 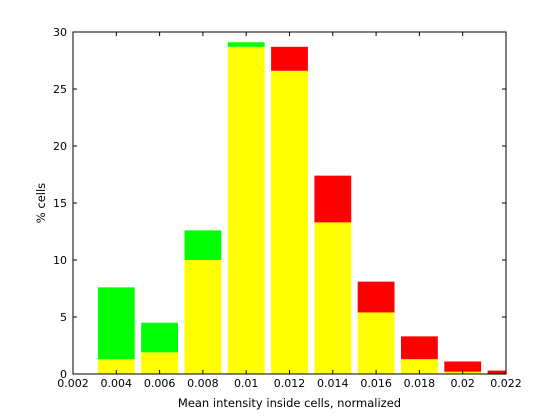 What do you see at coordinates (60, 32) in the screenshot?
I see `y-tick-label-6: 30` at bounding box center [60, 32].